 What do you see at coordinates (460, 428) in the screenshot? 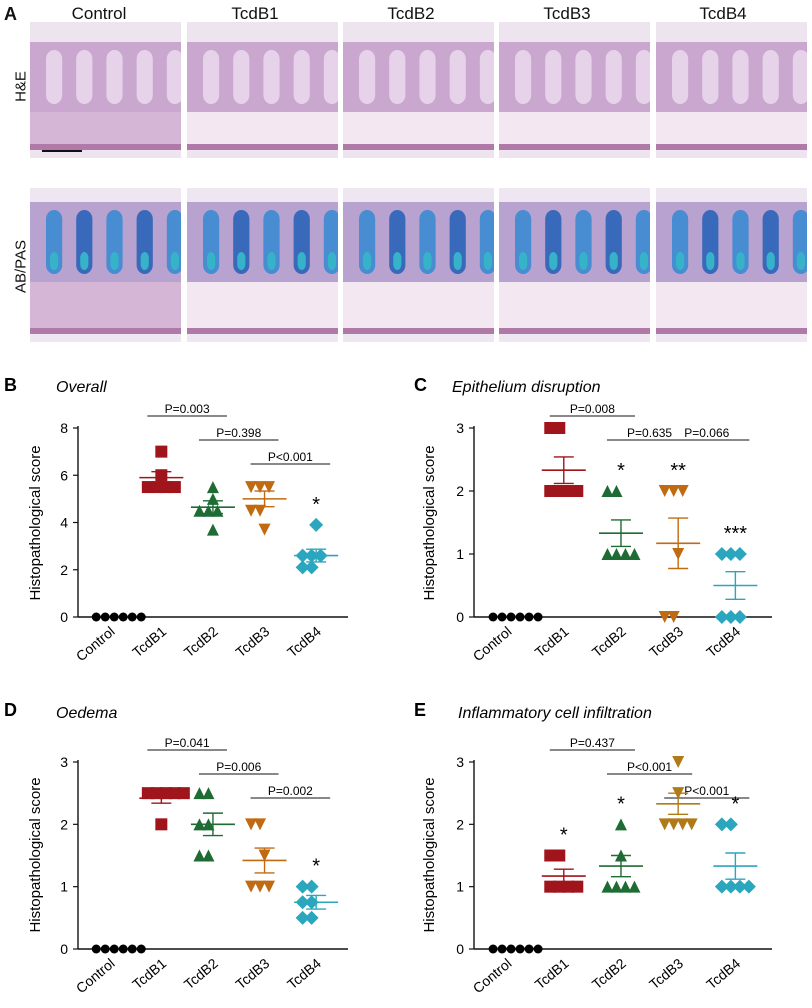
I see `y-tick-label: 3` at bounding box center [460, 428].